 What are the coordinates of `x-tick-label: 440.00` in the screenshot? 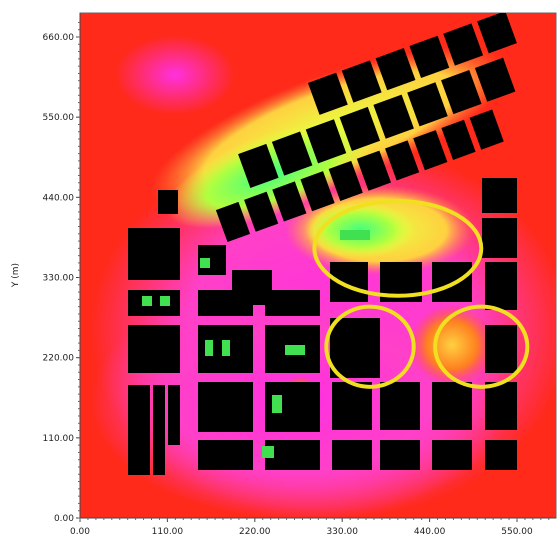 It's located at (430, 532).